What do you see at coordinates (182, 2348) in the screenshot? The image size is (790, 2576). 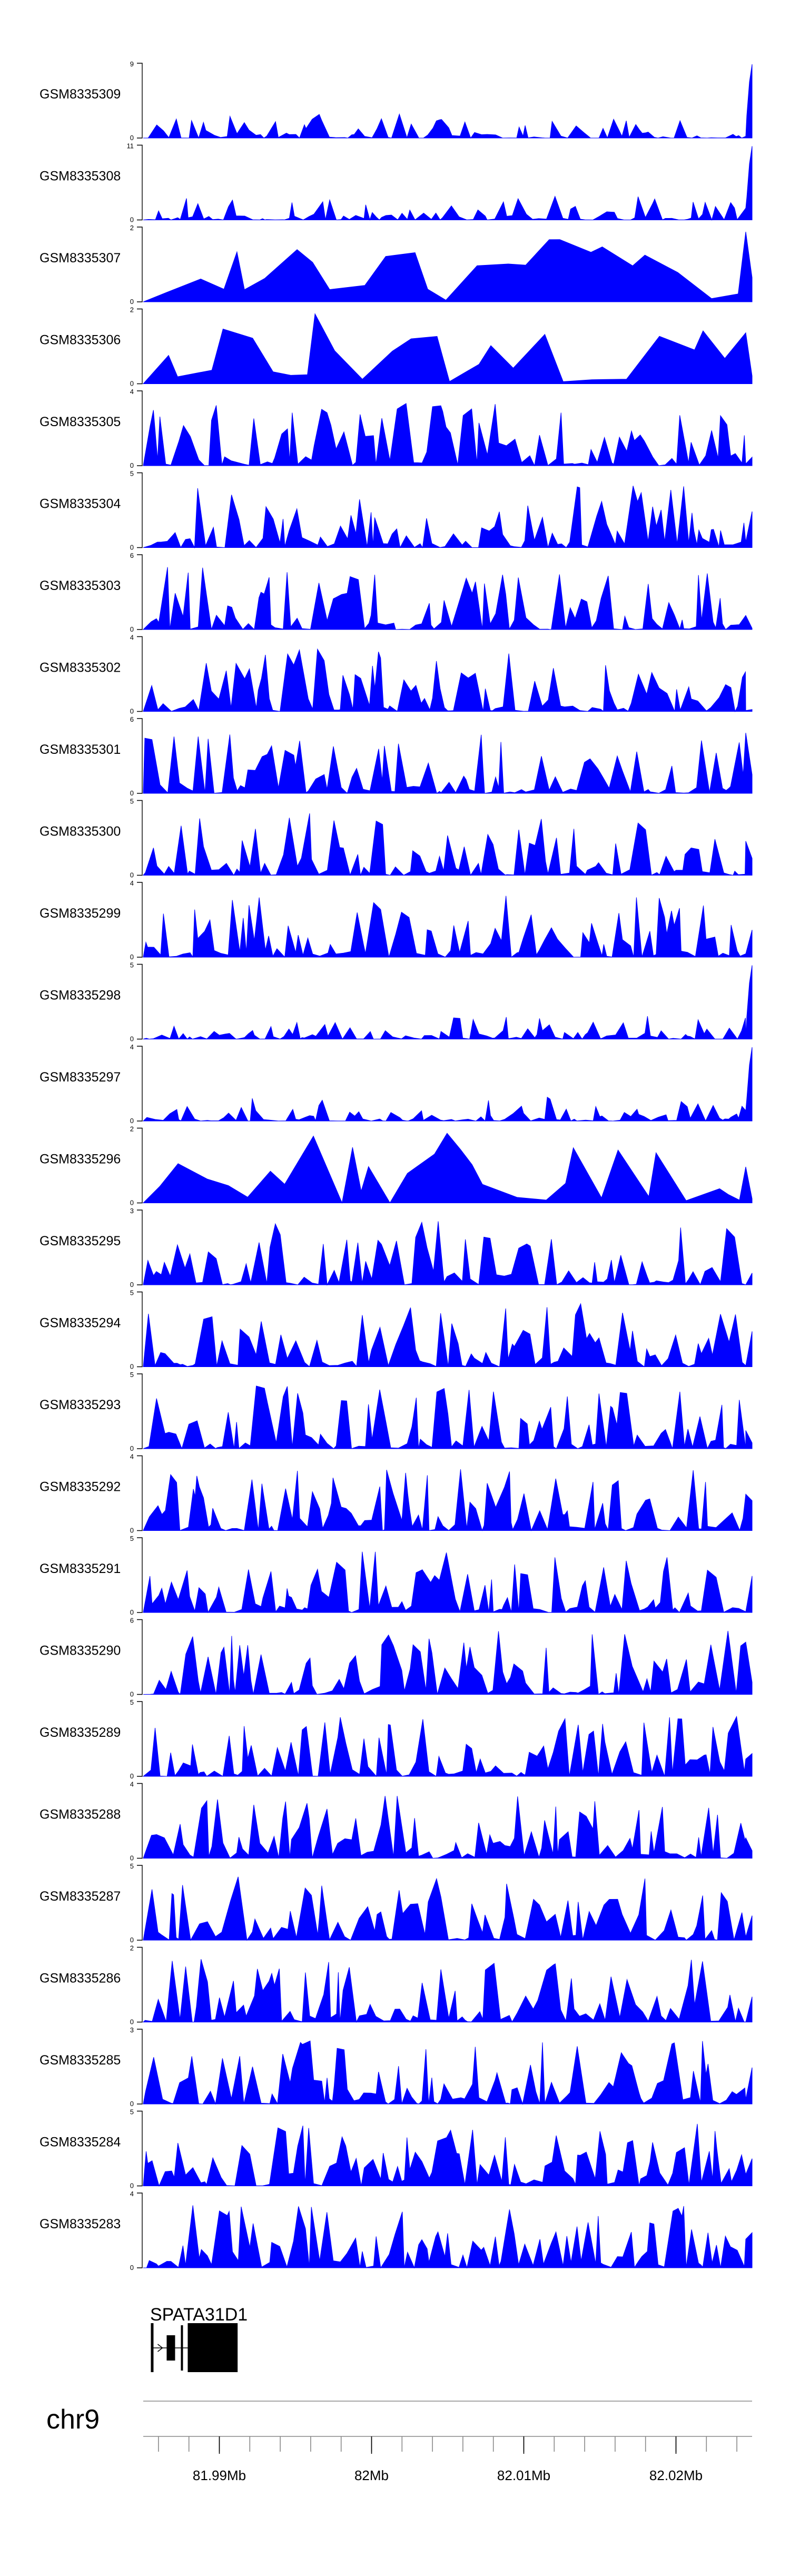 I see `exon-block` at bounding box center [182, 2348].